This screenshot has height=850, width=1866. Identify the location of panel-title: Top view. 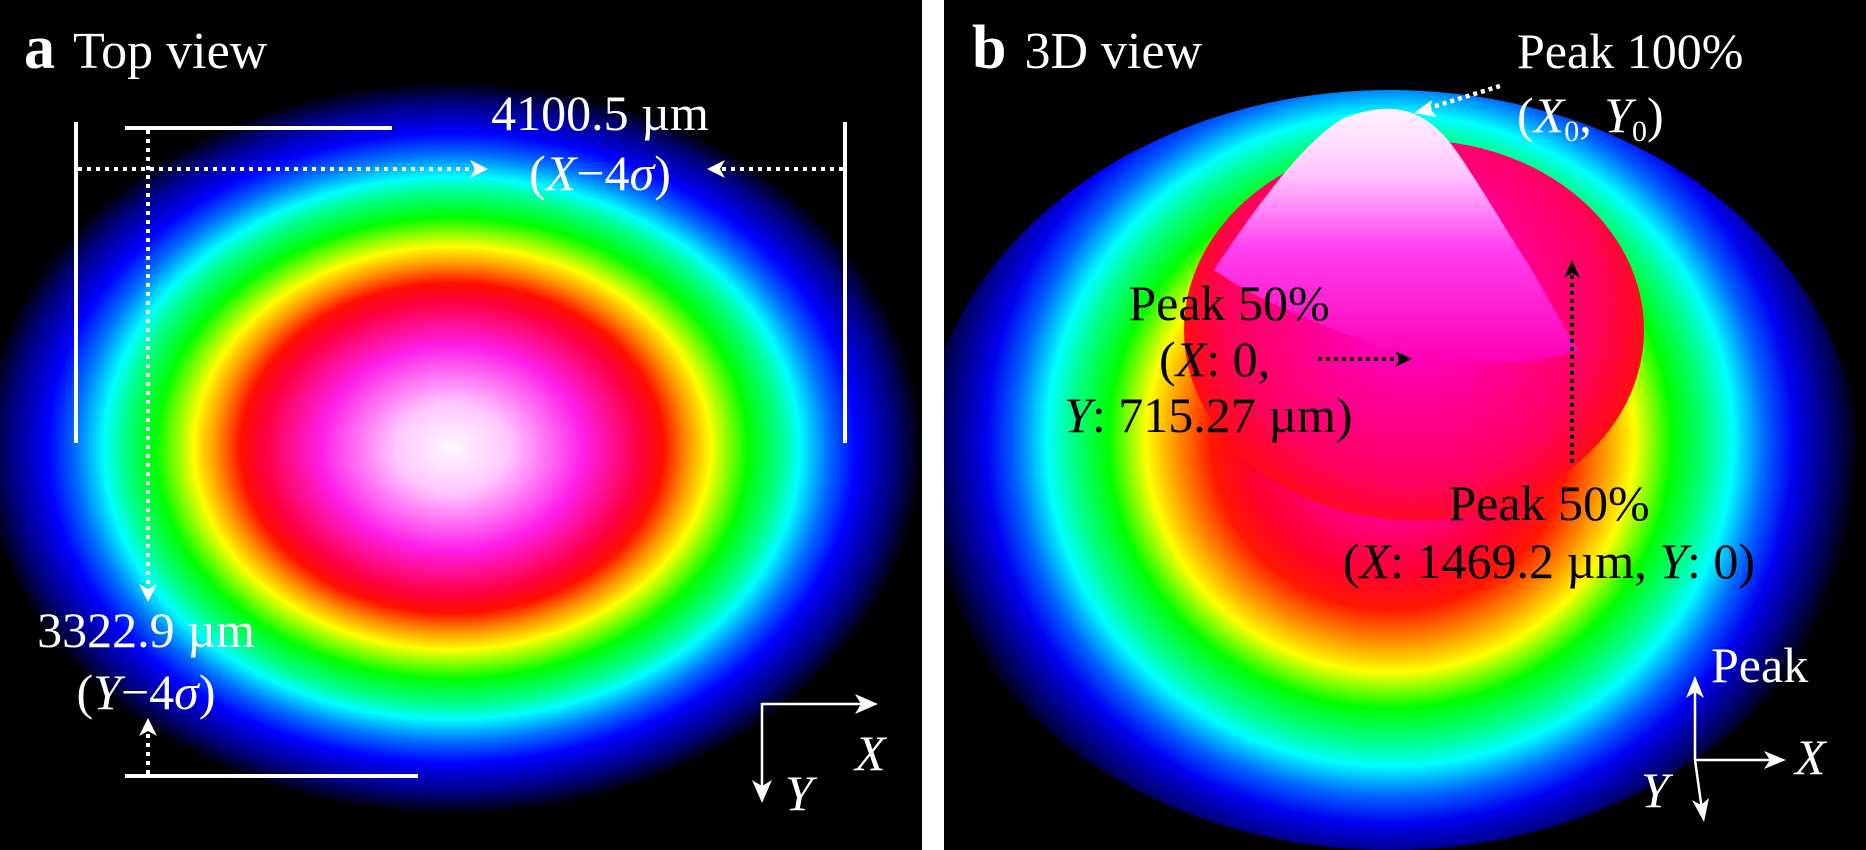
(170, 51).